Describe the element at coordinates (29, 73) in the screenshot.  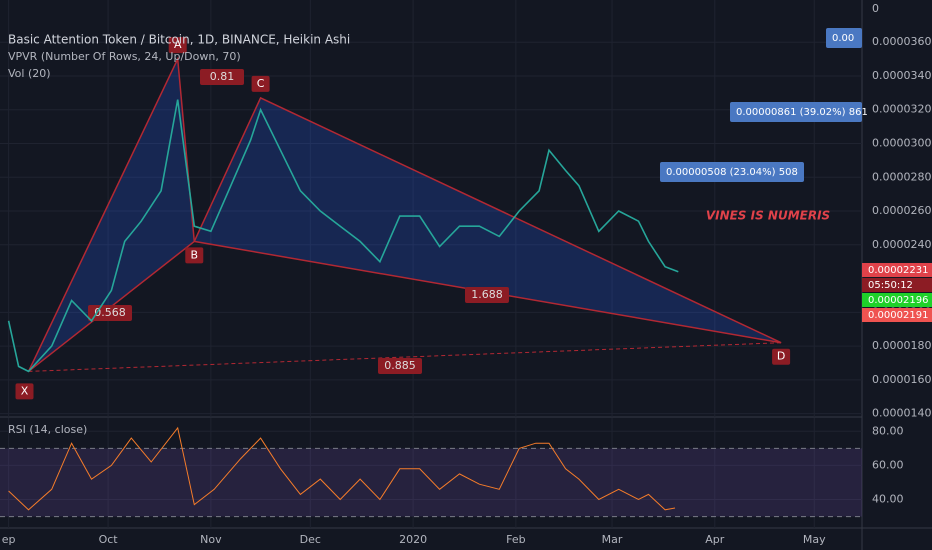
I see `indicator-label: Vol (20)` at that location.